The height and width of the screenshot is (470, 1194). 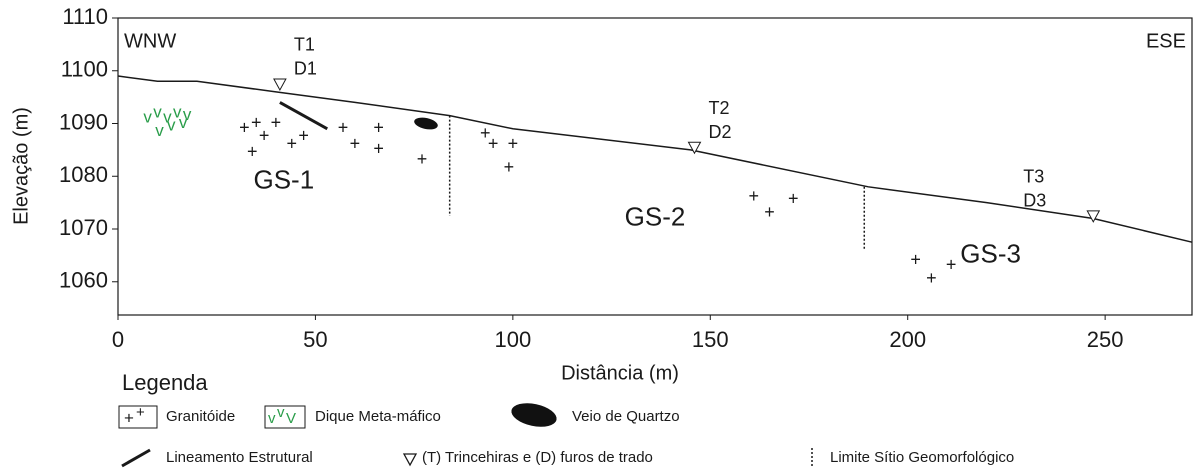 What do you see at coordinates (907, 339) in the screenshot?
I see `x-tick-label: 200` at bounding box center [907, 339].